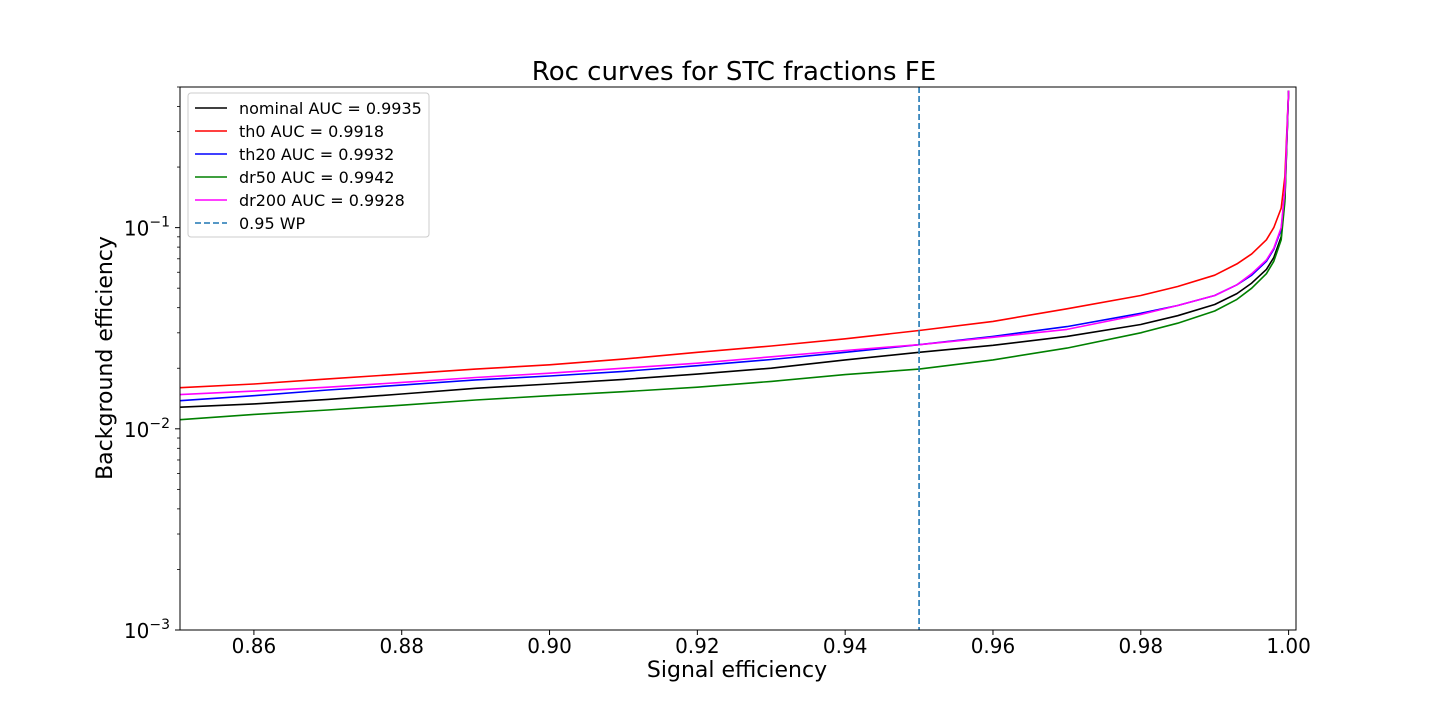  Describe the element at coordinates (272, 223) in the screenshot. I see `legend-label: 0.95 WP` at that location.